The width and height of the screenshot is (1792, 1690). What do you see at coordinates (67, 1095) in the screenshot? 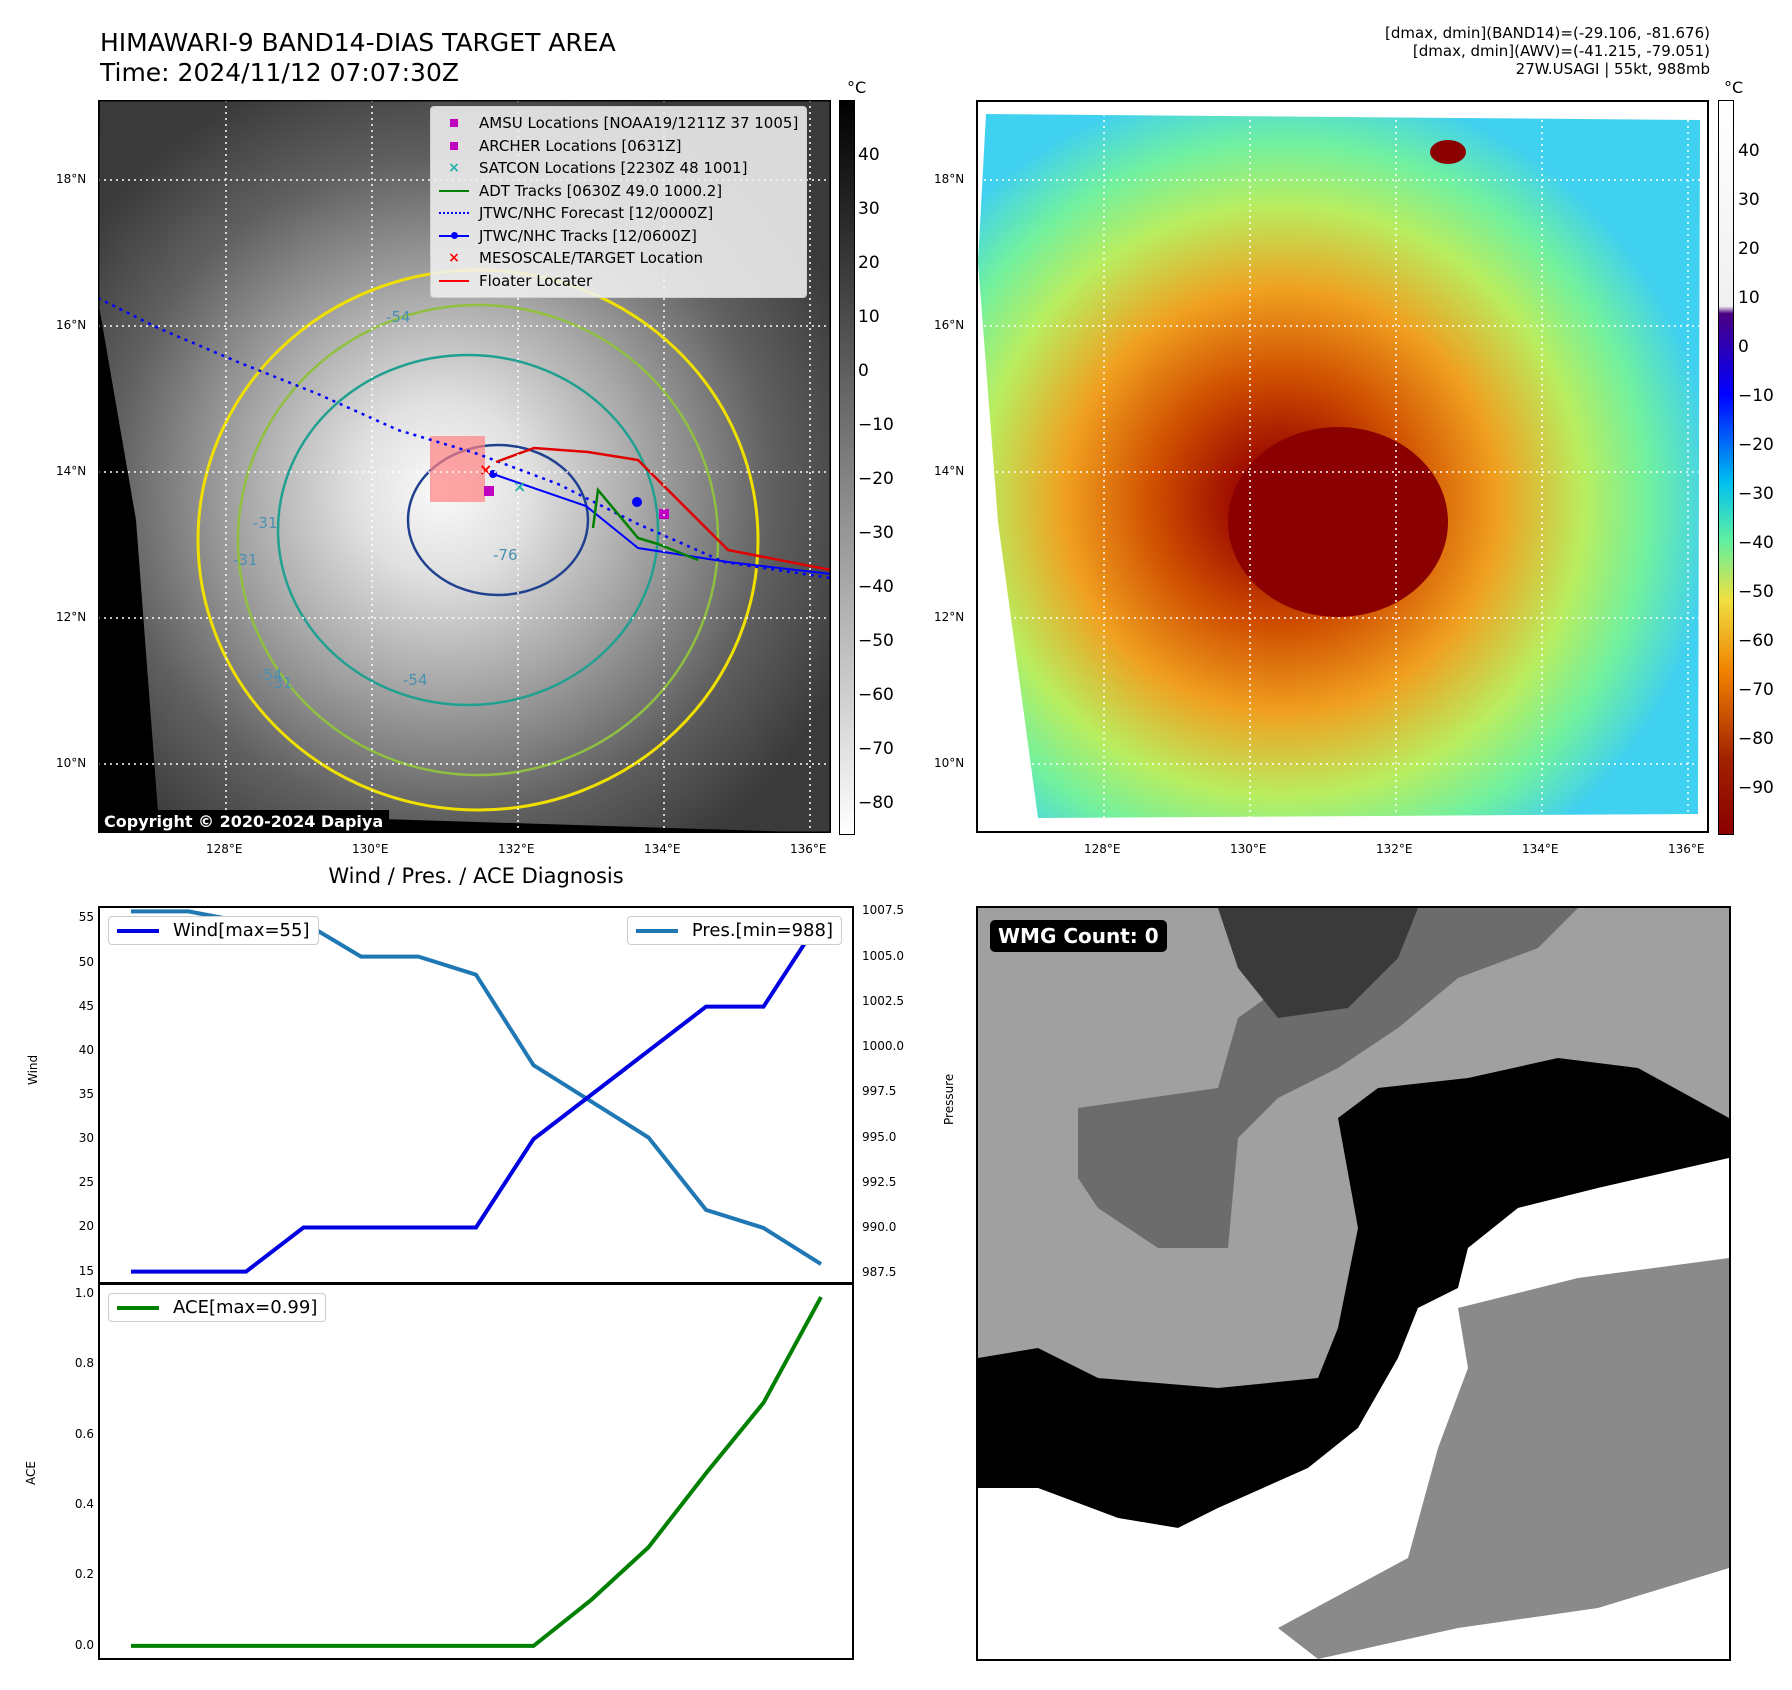
I see `wind-ticks: 15 20 25 30 35 40 45 50 55` at bounding box center [67, 1095].